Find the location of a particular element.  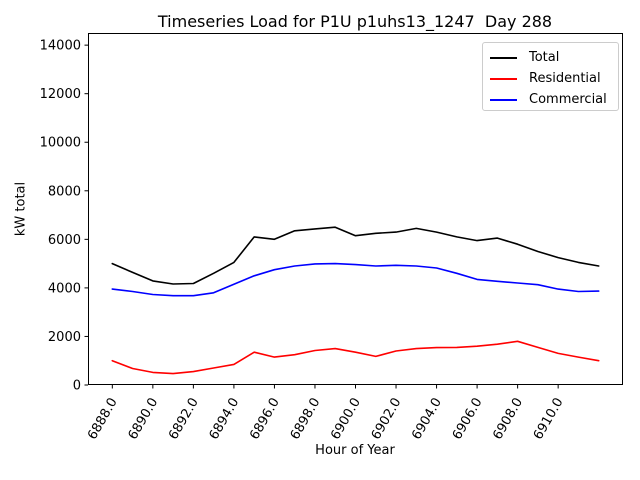

y-tick-label: 6000 is located at coordinates (64, 240).